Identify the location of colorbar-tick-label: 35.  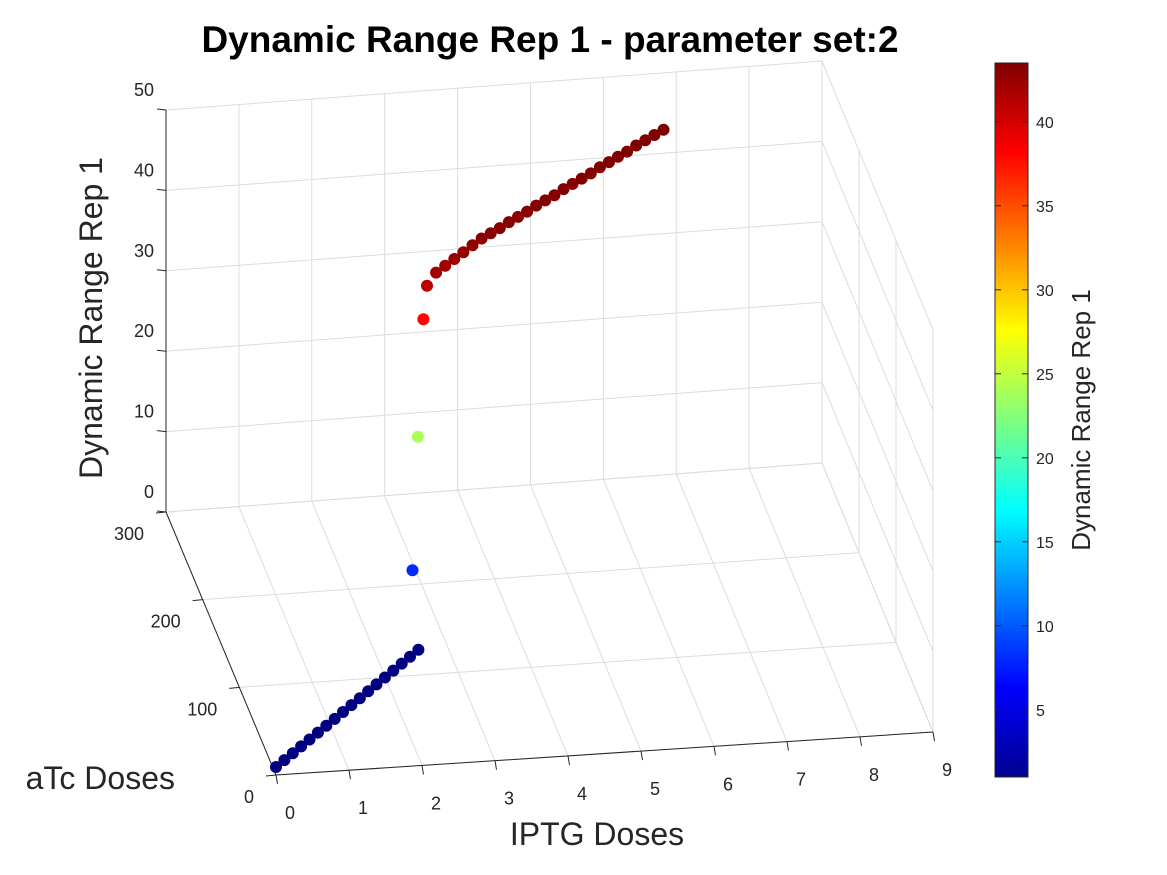
(1045, 207).